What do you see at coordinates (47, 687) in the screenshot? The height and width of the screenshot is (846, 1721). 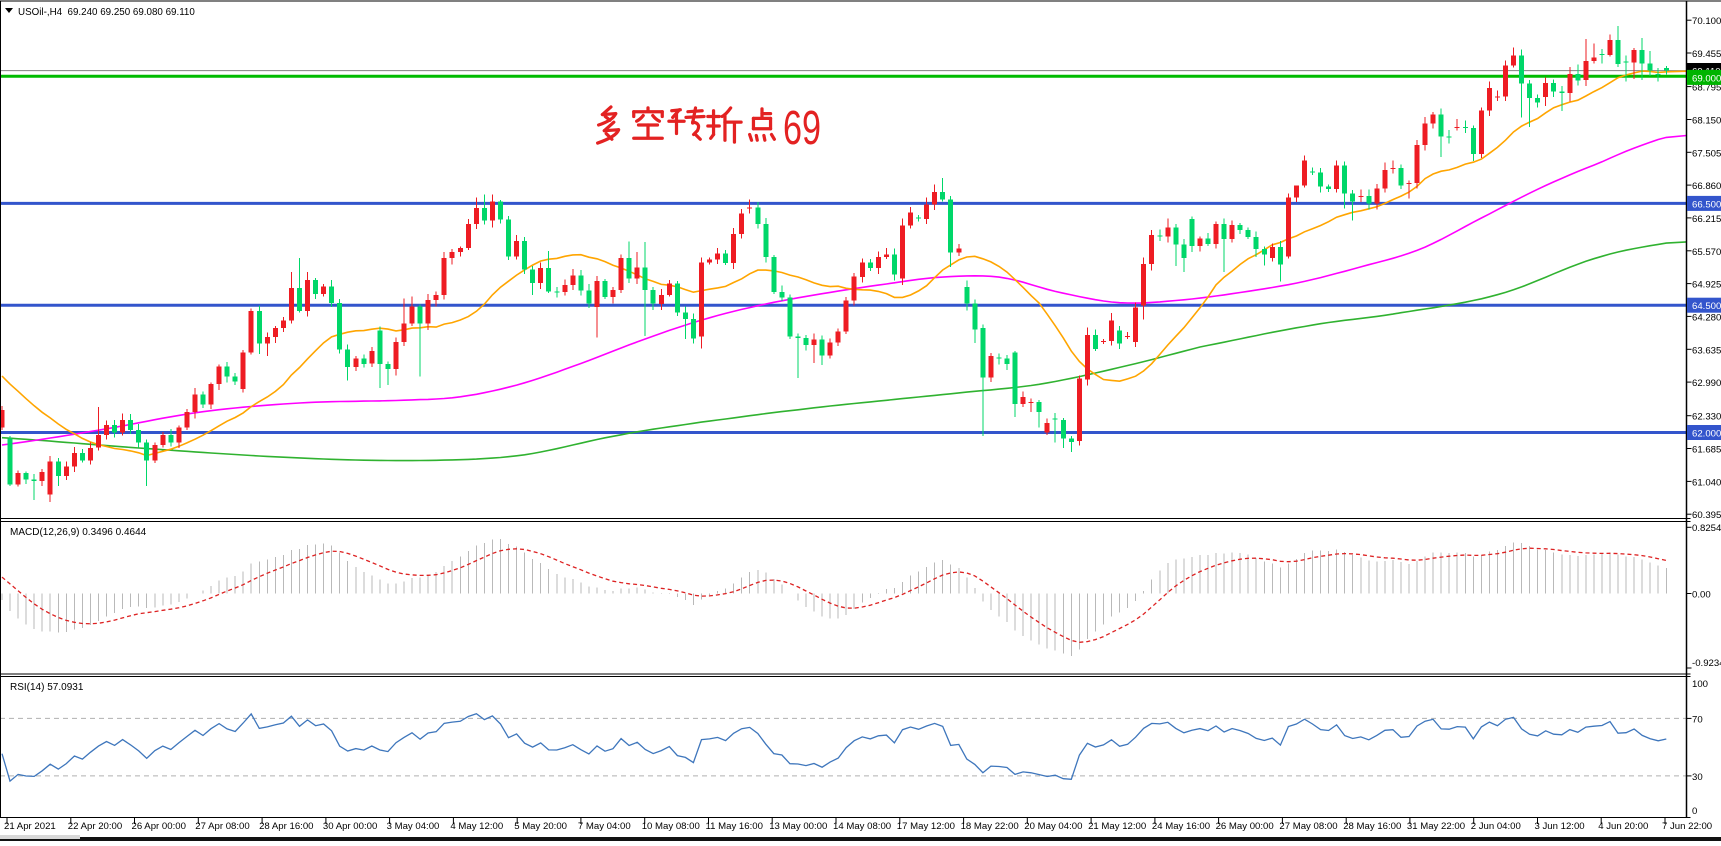 I see `svg-text: RSI(14) 57.0931` at bounding box center [47, 687].